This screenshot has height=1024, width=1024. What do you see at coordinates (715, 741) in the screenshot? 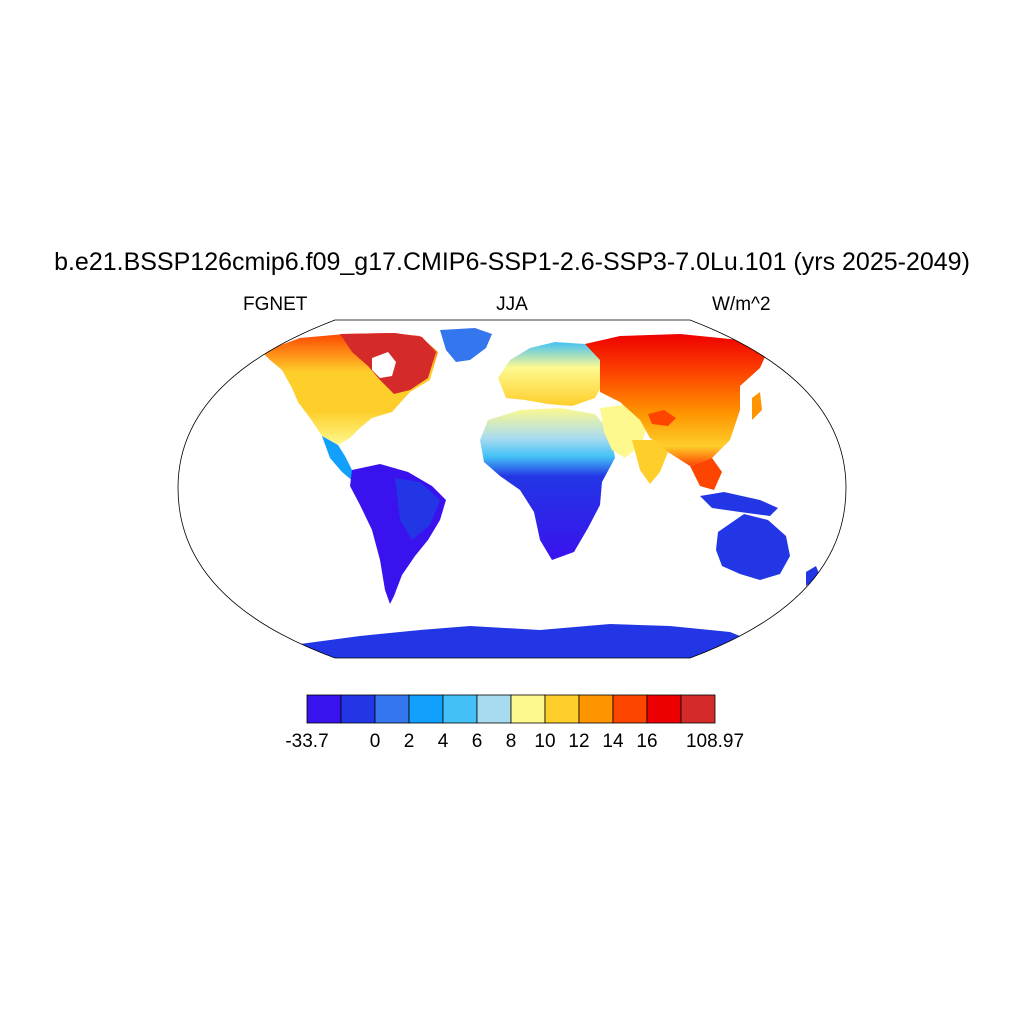
I see `colorbar-tick-label: 108.97` at bounding box center [715, 741].